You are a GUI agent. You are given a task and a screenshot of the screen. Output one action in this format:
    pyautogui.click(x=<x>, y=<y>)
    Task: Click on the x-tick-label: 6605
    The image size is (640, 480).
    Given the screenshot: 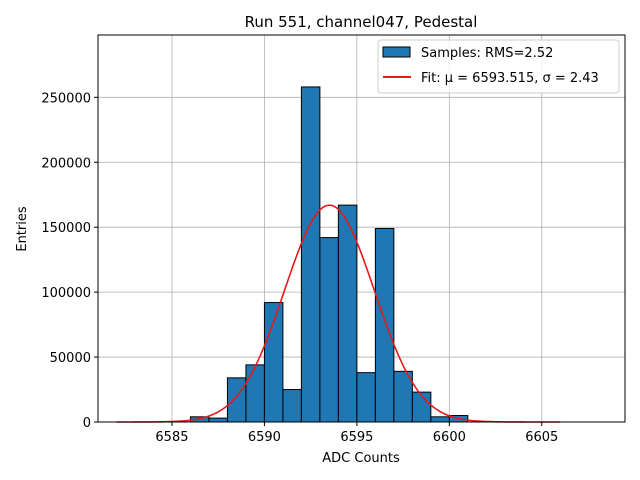 What is the action you would take?
    pyautogui.click(x=541, y=437)
    